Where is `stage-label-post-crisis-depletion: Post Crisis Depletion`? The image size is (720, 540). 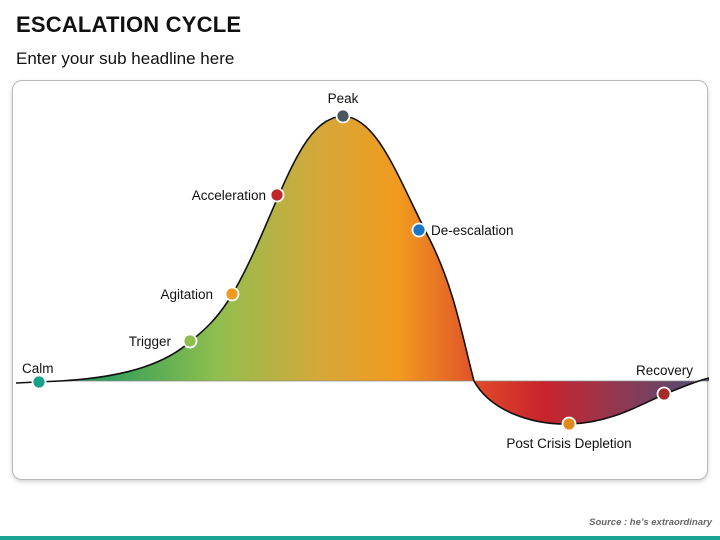
stage-label-post-crisis-depletion: Post Crisis Depletion is located at coordinates (568, 443).